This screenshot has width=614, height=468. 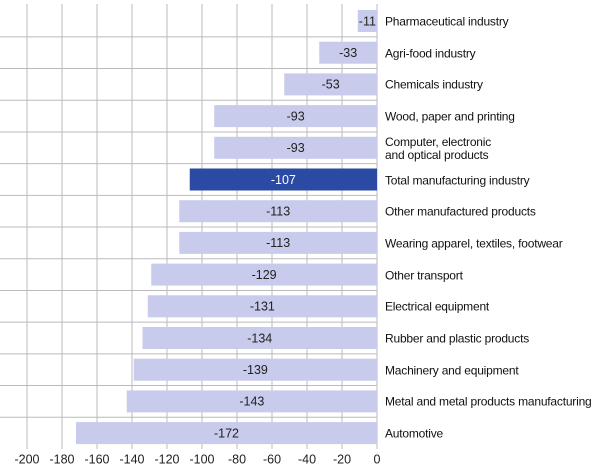 I want to click on category-label: Wearing apparel, textiles, footwear, so click(x=474, y=243).